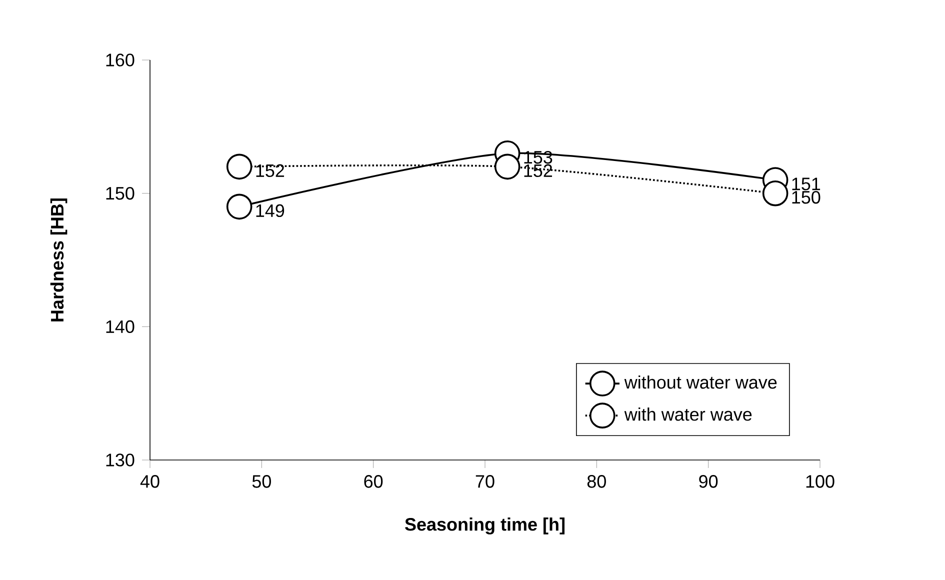 This screenshot has height=580, width=945. I want to click on y-tick-label: 150, so click(120, 193).